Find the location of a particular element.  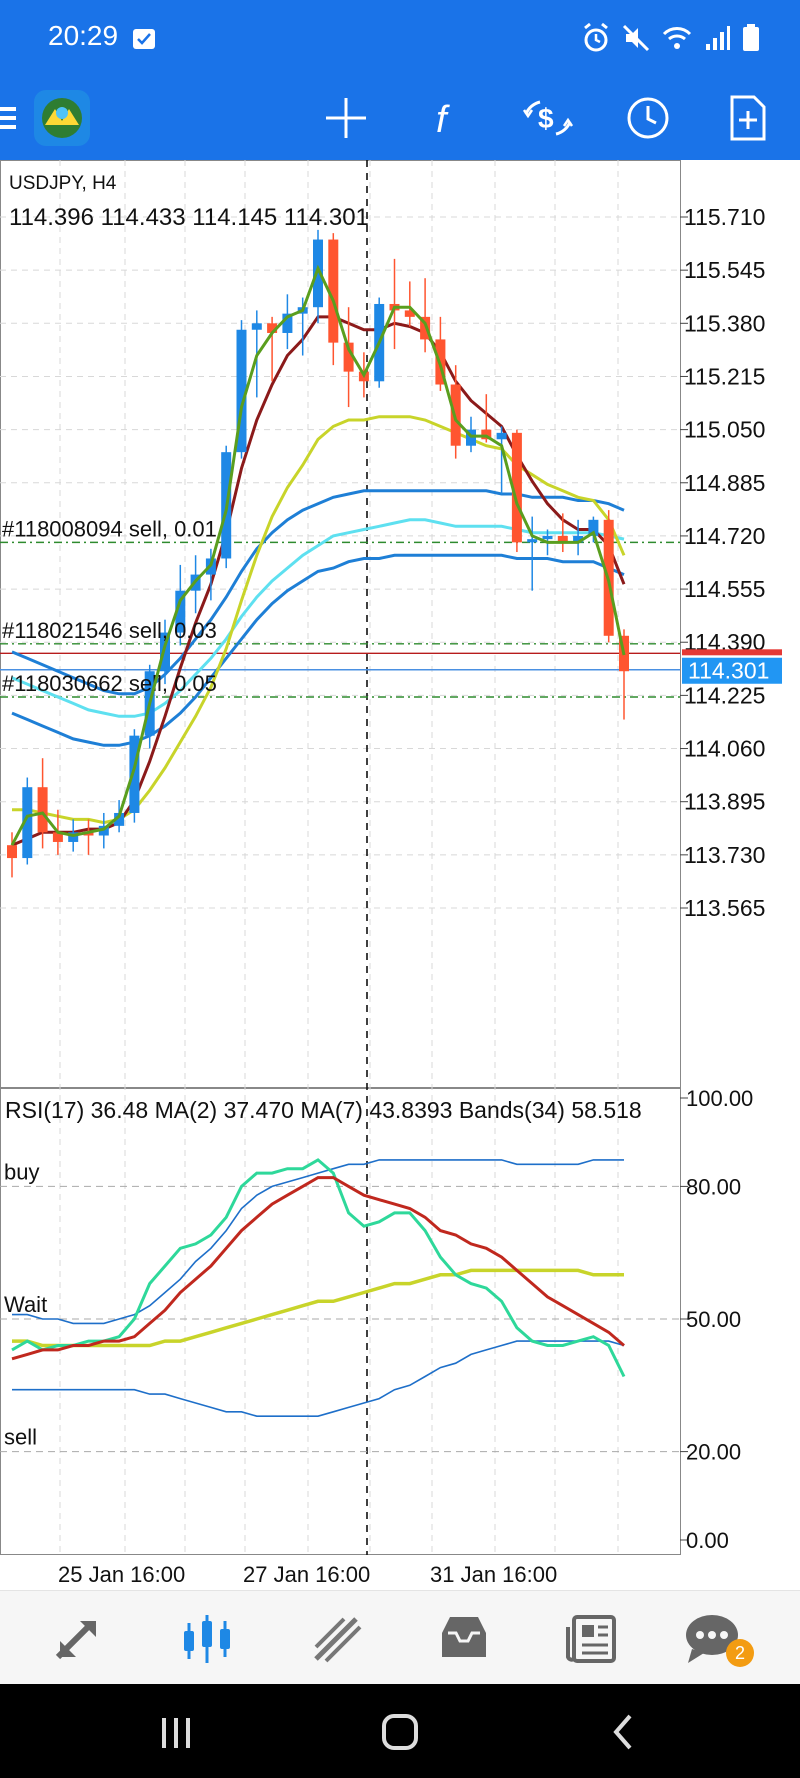

rsi-level-label: 50.00 is located at coordinates (713, 1319).